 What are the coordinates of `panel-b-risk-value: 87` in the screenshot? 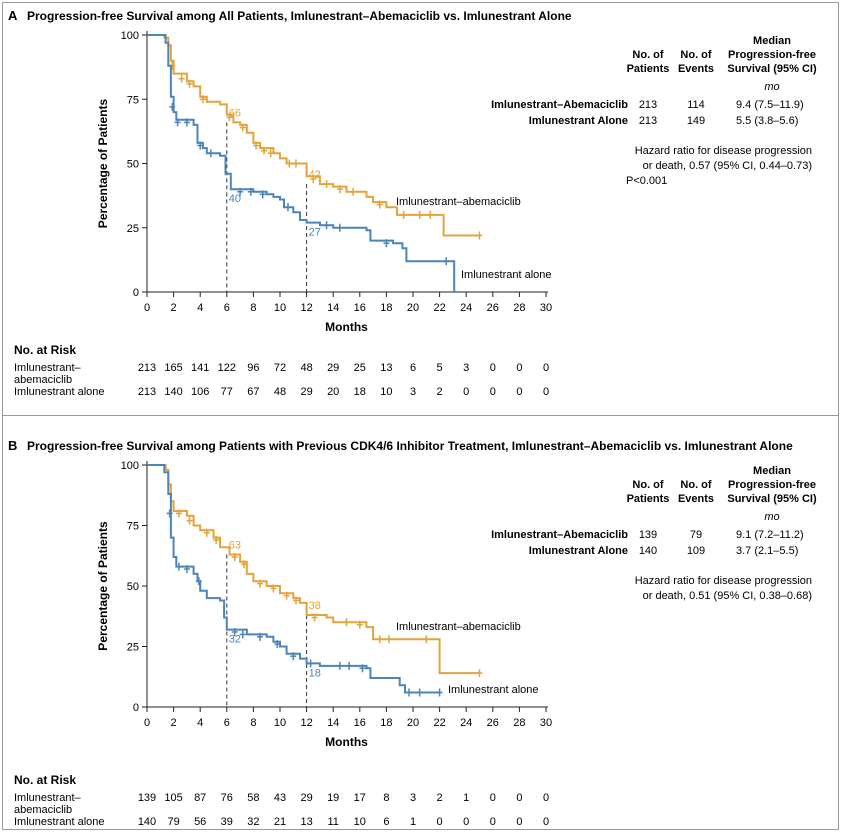 It's located at (200, 798).